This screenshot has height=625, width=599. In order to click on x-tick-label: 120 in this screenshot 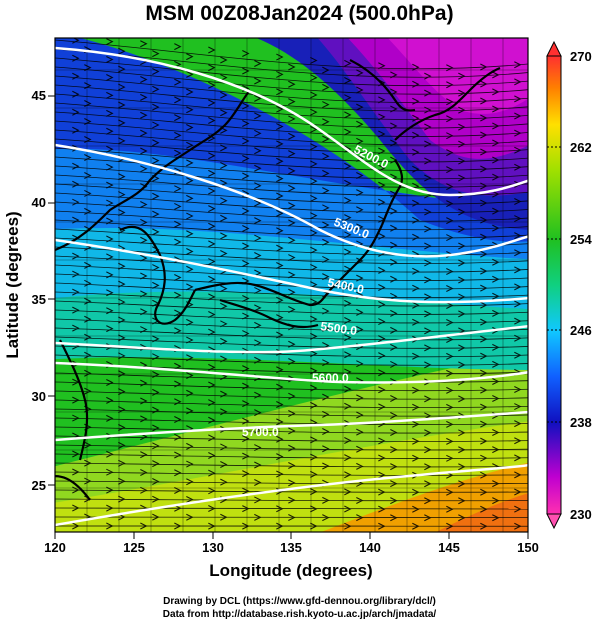, I will do `click(55, 547)`.